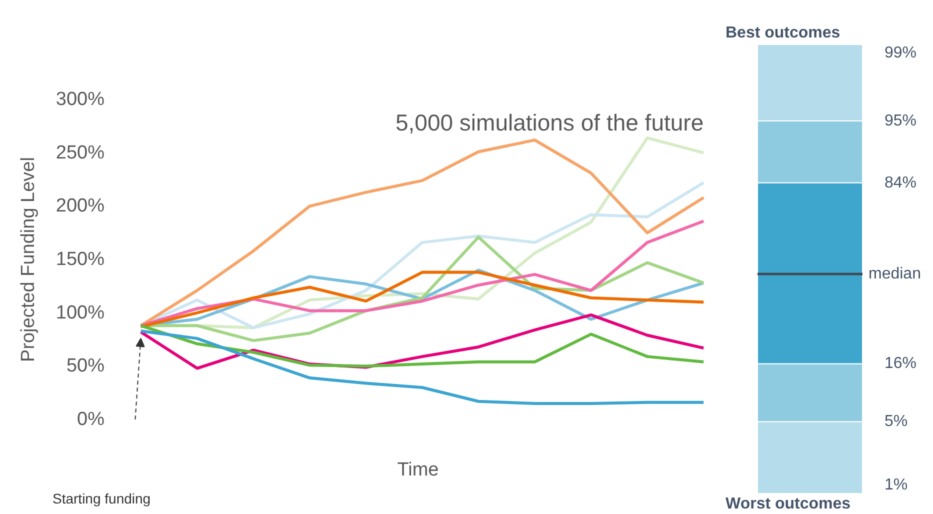 The height and width of the screenshot is (514, 933). What do you see at coordinates (80, 206) in the screenshot?
I see `y-tick-label: 200%` at bounding box center [80, 206].